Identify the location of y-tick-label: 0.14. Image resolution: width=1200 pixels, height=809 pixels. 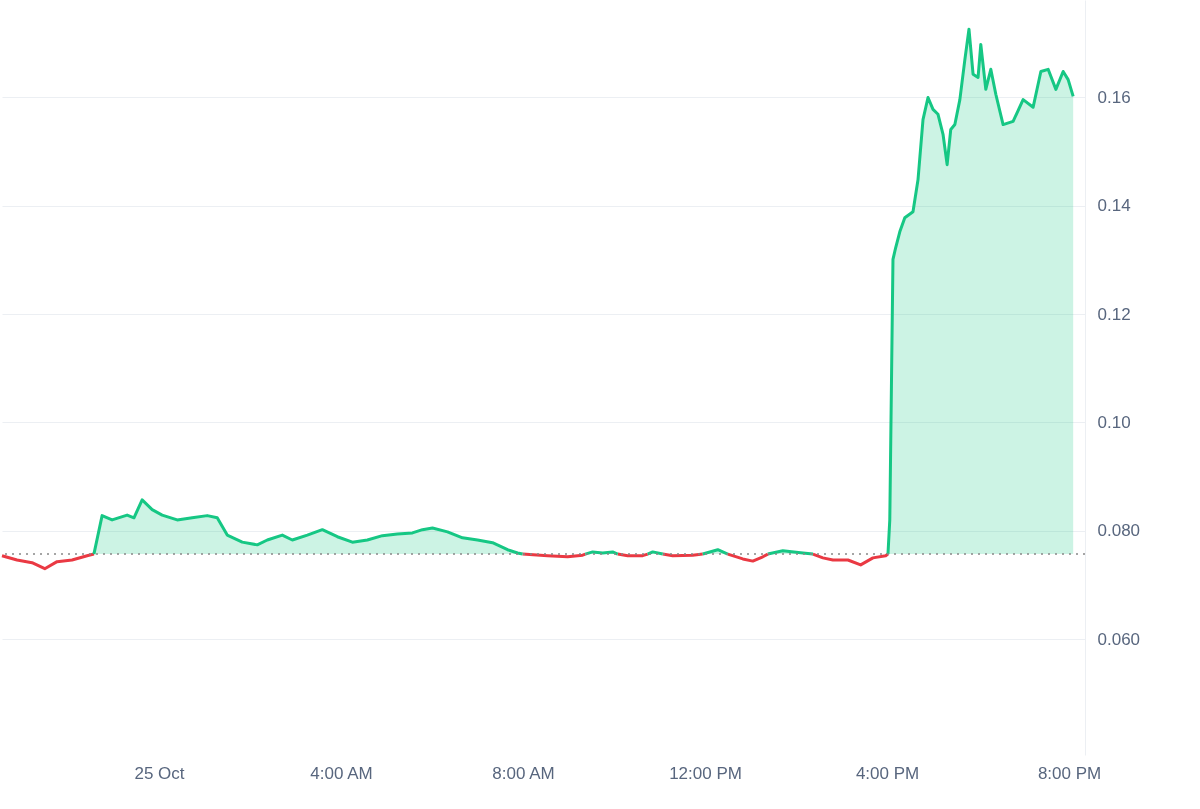
(1114, 206).